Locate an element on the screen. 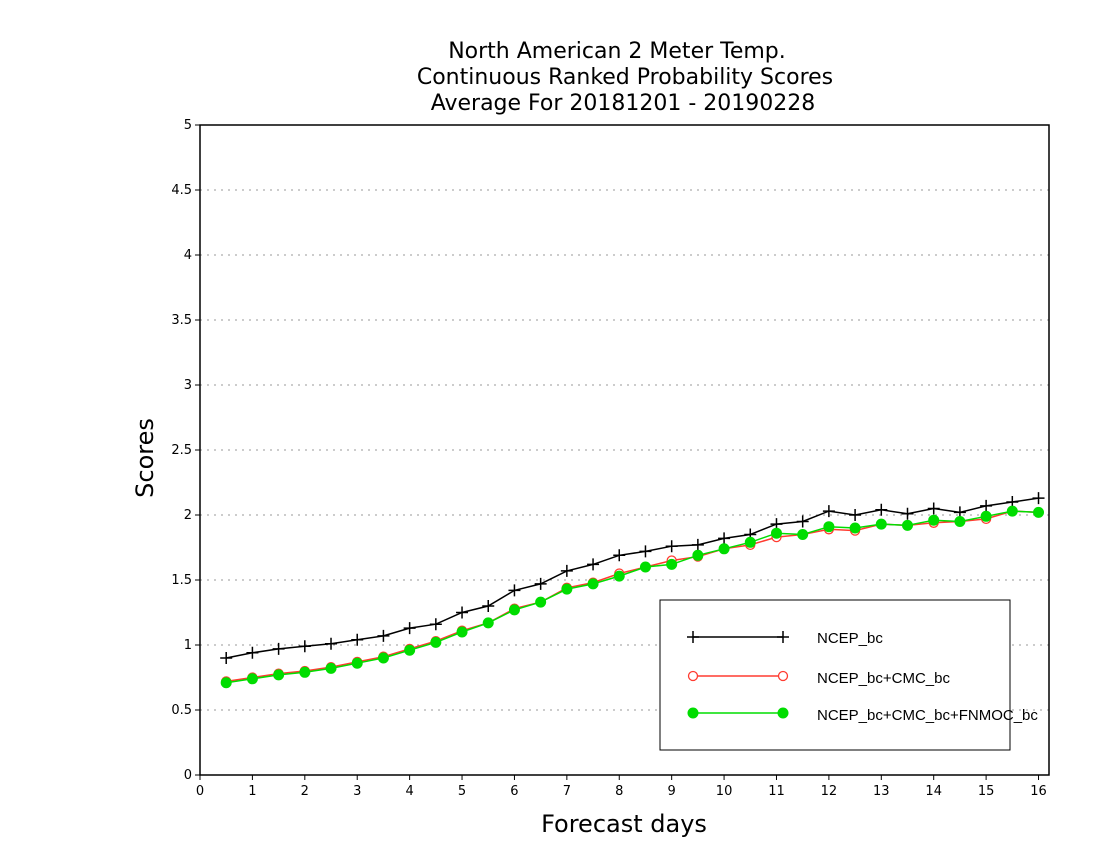  x-tick-label: 4 is located at coordinates (409, 791).